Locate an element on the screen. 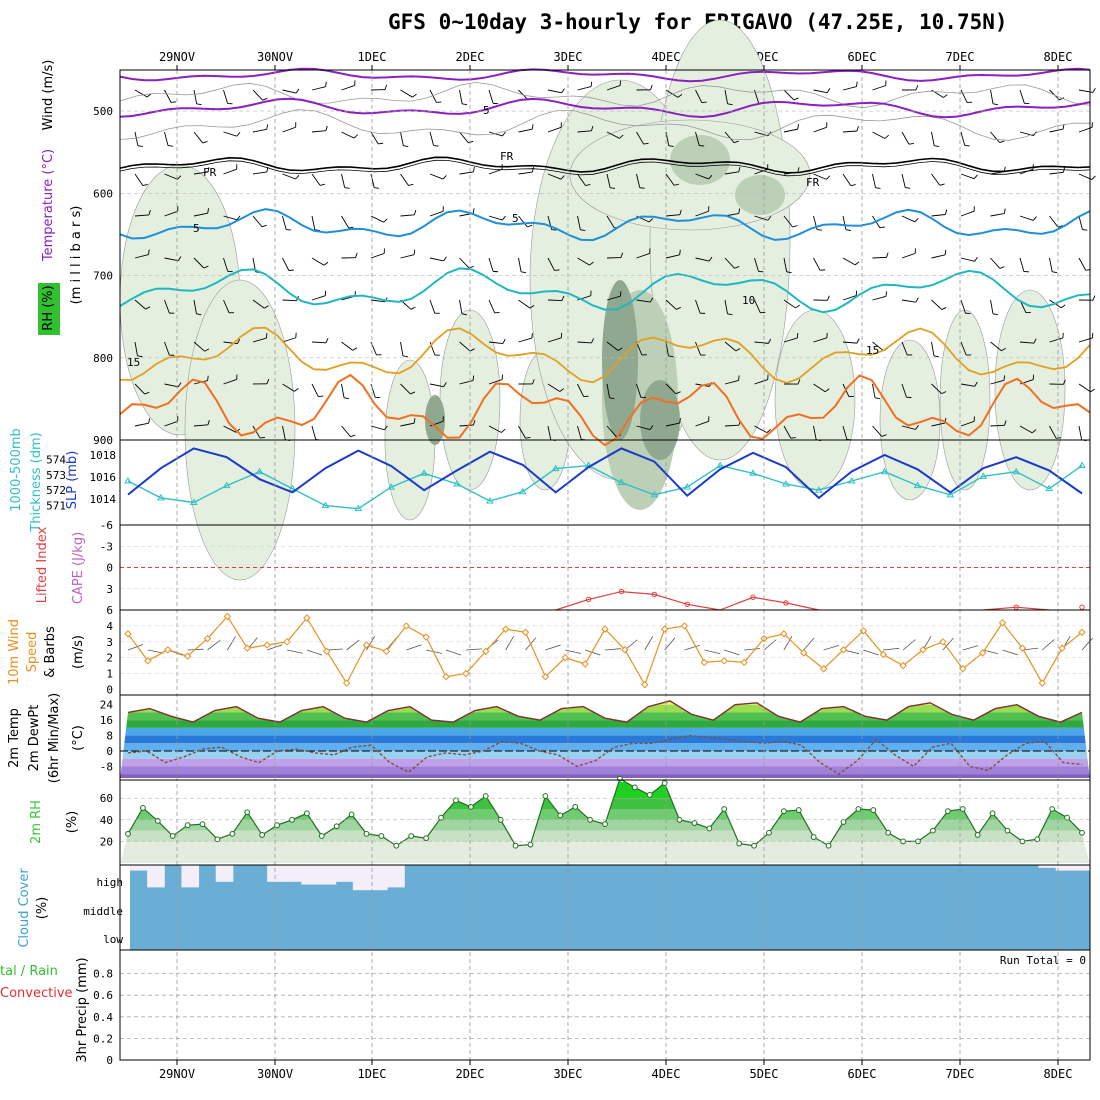  temperature-contour is located at coordinates (605, 75).